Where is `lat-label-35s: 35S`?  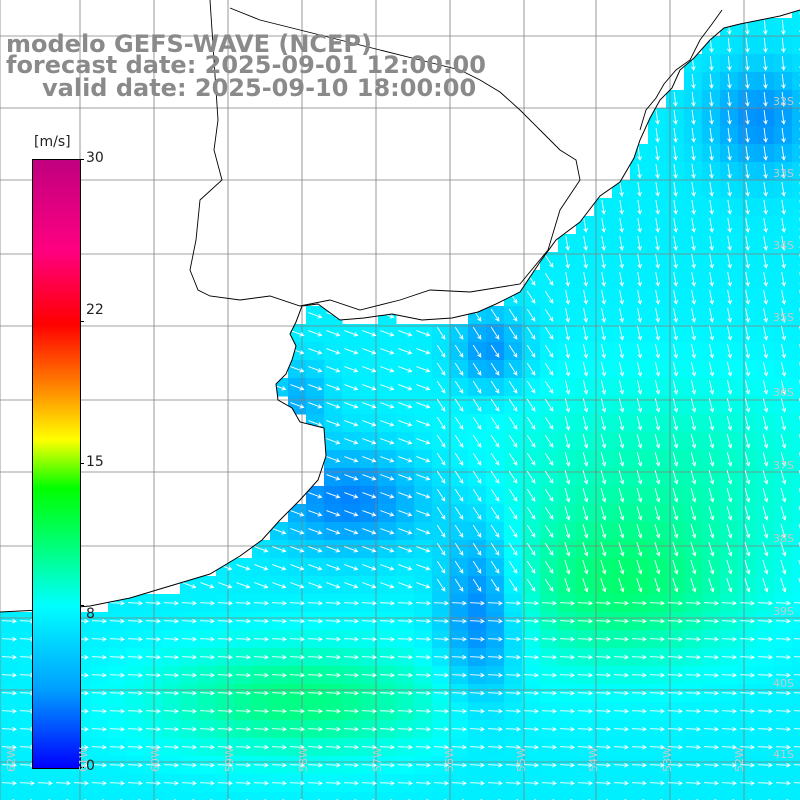 lat-label-35s: 35S is located at coordinates (783, 317).